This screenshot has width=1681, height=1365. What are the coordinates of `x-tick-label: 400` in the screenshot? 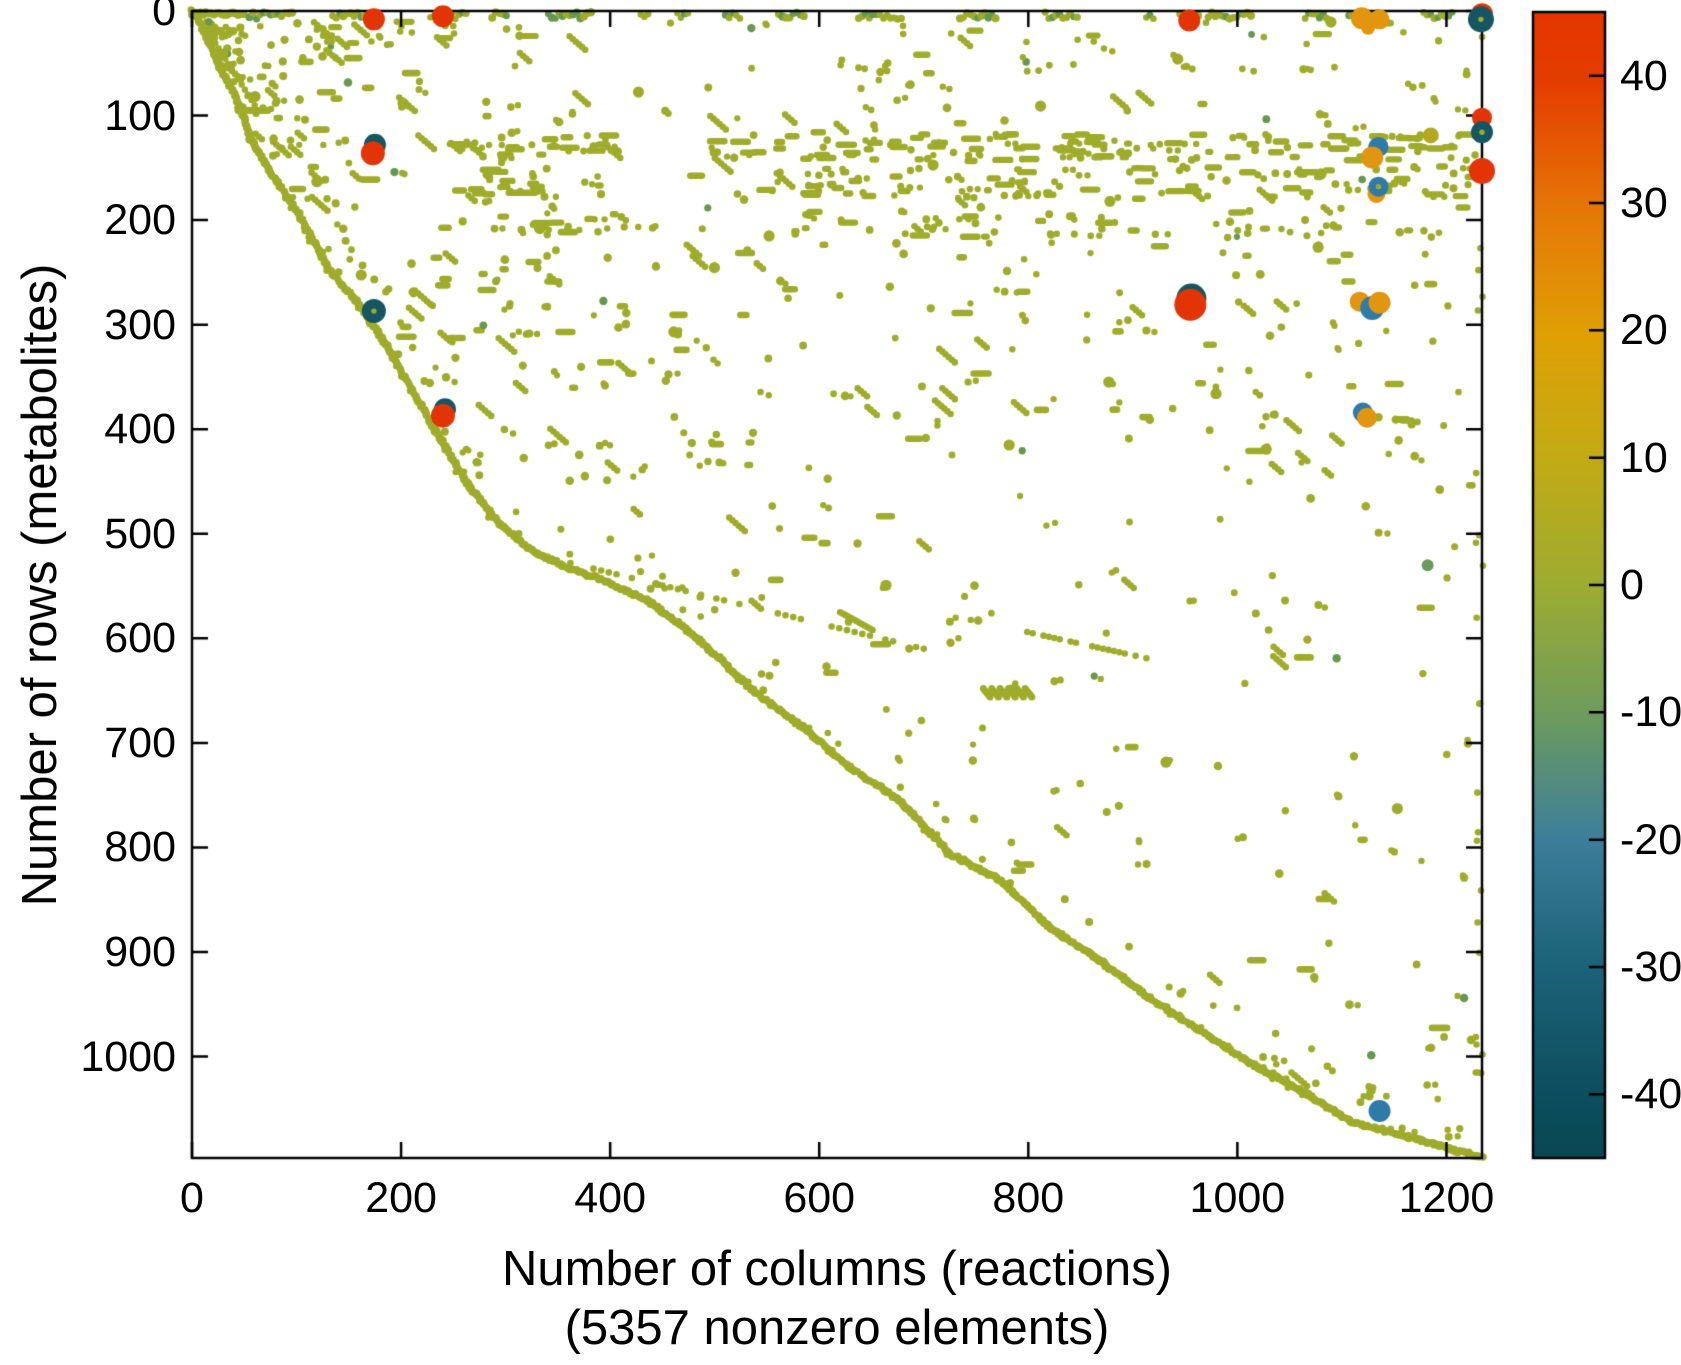 It's located at (610, 1198).